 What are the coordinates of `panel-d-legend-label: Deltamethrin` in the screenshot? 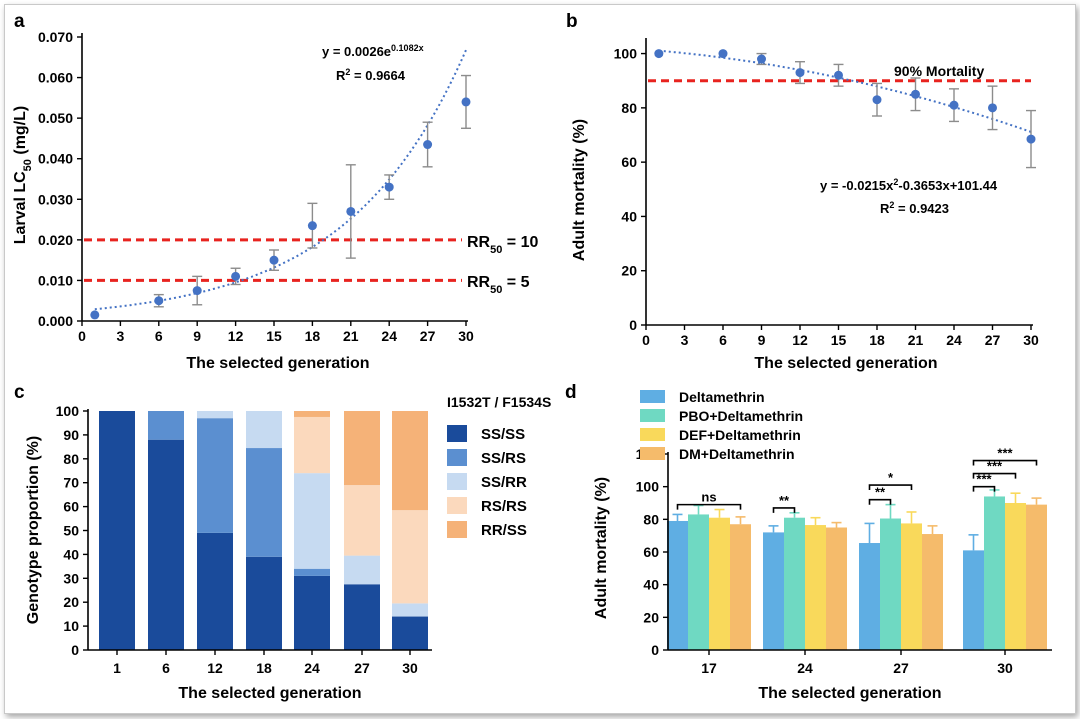 It's located at (722, 397).